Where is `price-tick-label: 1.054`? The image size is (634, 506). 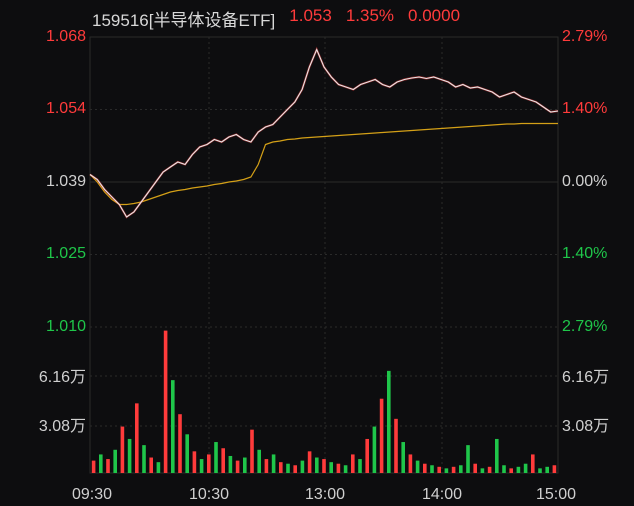 price-tick-label: 1.054 is located at coordinates (65, 108).